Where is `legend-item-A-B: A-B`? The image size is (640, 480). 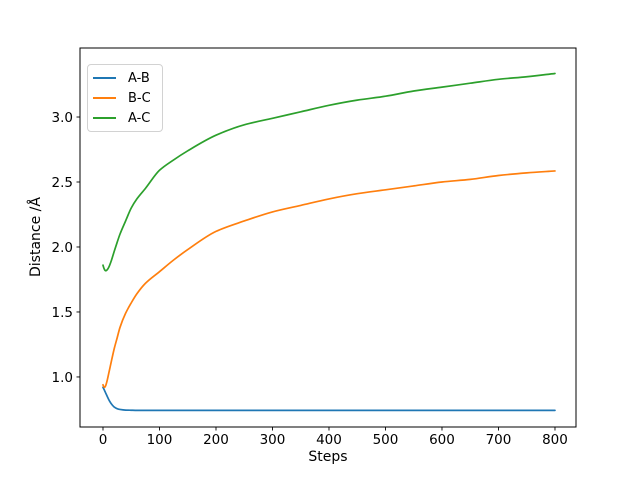 legend-item-A-B: A-B is located at coordinates (125, 78).